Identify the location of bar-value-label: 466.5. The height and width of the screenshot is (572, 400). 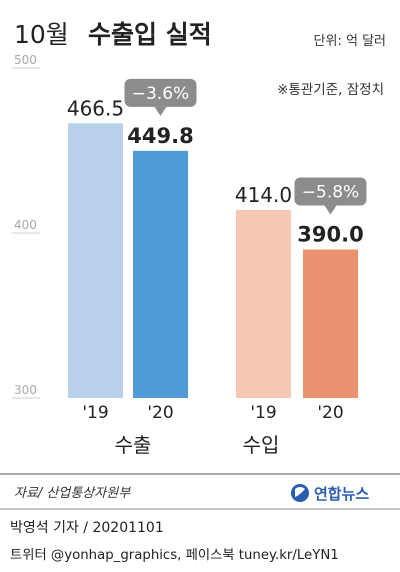
(95, 108).